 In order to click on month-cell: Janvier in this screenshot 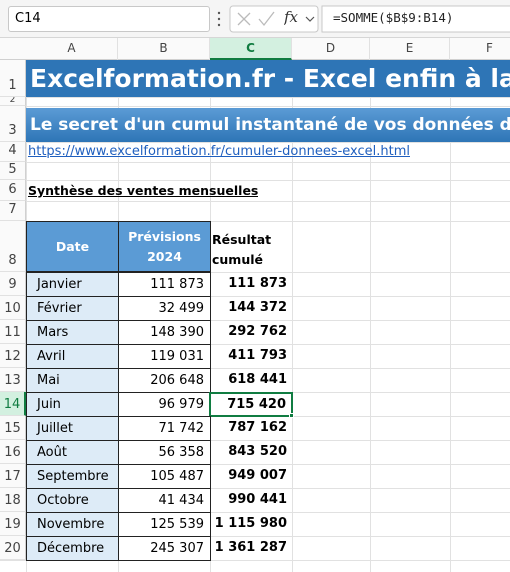, I will do `click(72, 284)`.